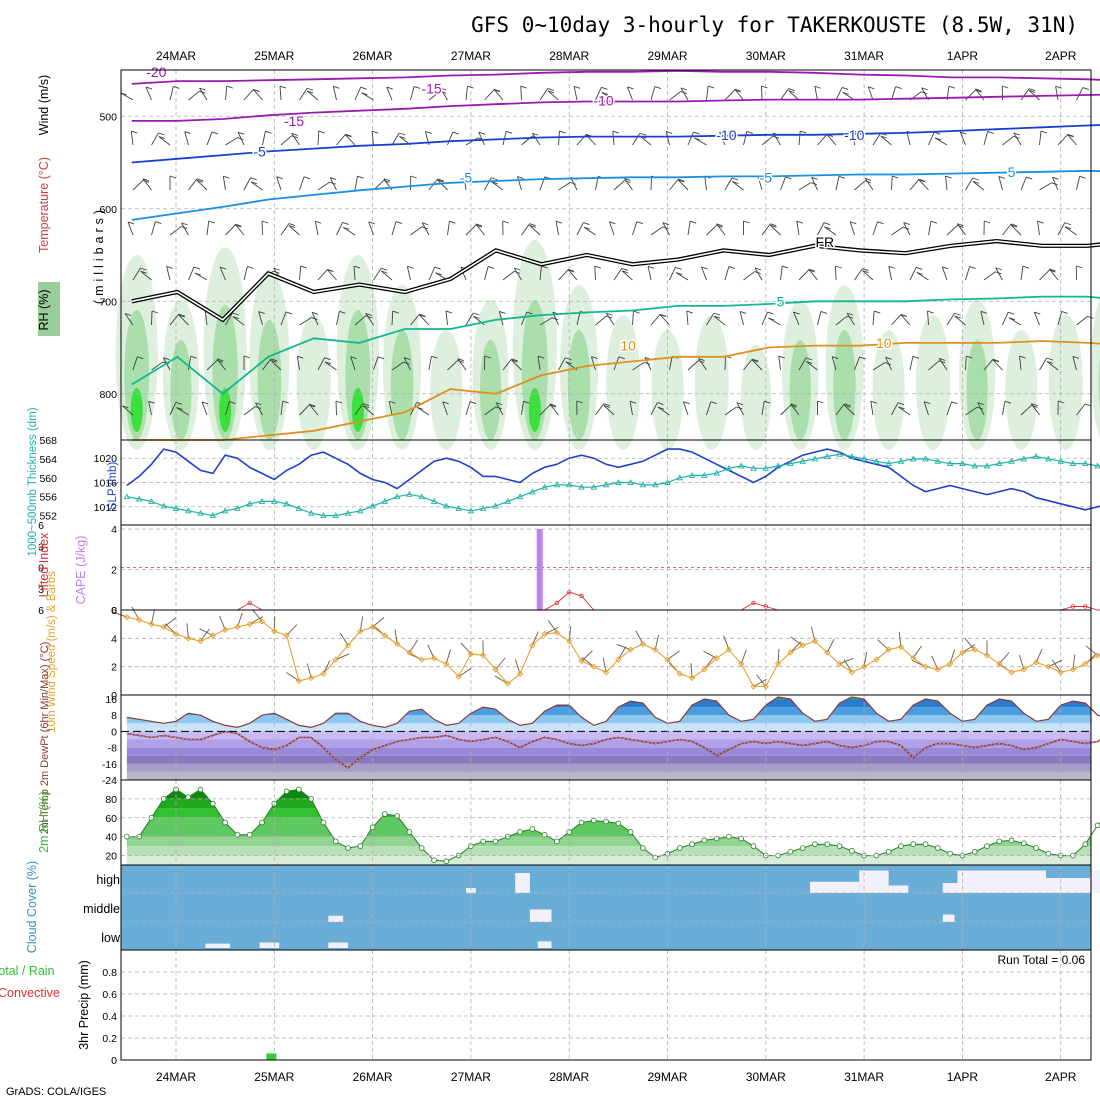 The height and width of the screenshot is (1100, 1100). What do you see at coordinates (608, 698) in the screenshot?
I see `temp-band` at bounding box center [608, 698].